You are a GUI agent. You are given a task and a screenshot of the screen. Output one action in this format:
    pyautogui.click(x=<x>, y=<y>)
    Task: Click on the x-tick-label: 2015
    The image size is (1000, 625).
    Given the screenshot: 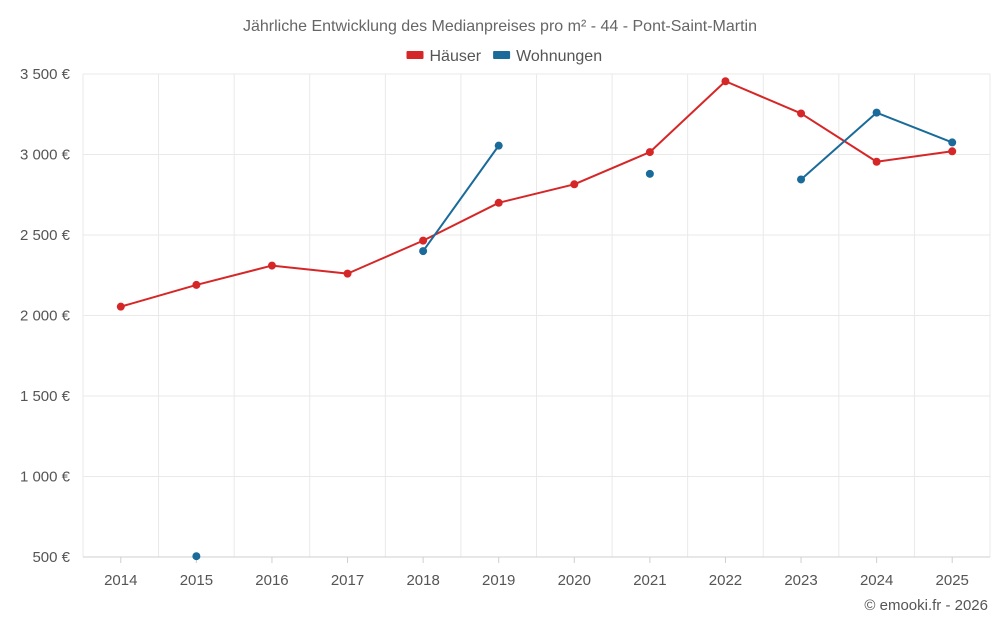 What is the action you would take?
    pyautogui.click(x=196, y=580)
    